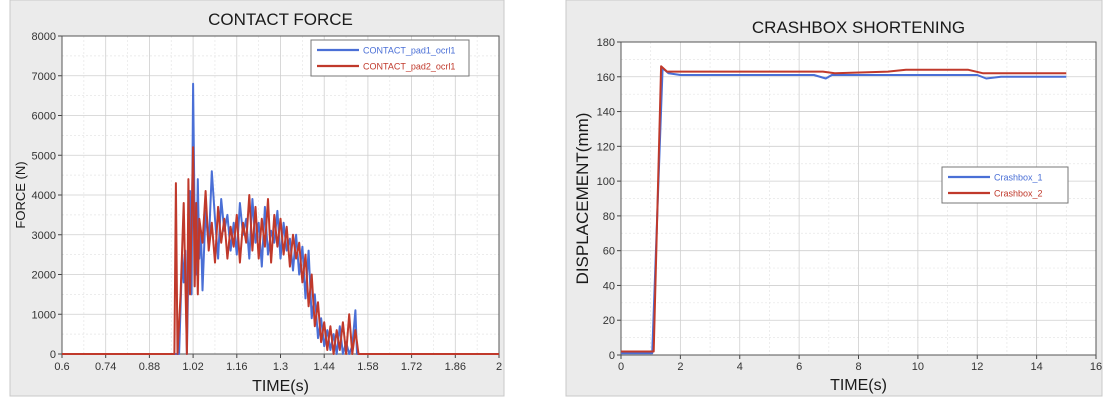 This screenshot has width=1104, height=398. What do you see at coordinates (1018, 178) in the screenshot?
I see `legend-label: Crashbox_1` at bounding box center [1018, 178].